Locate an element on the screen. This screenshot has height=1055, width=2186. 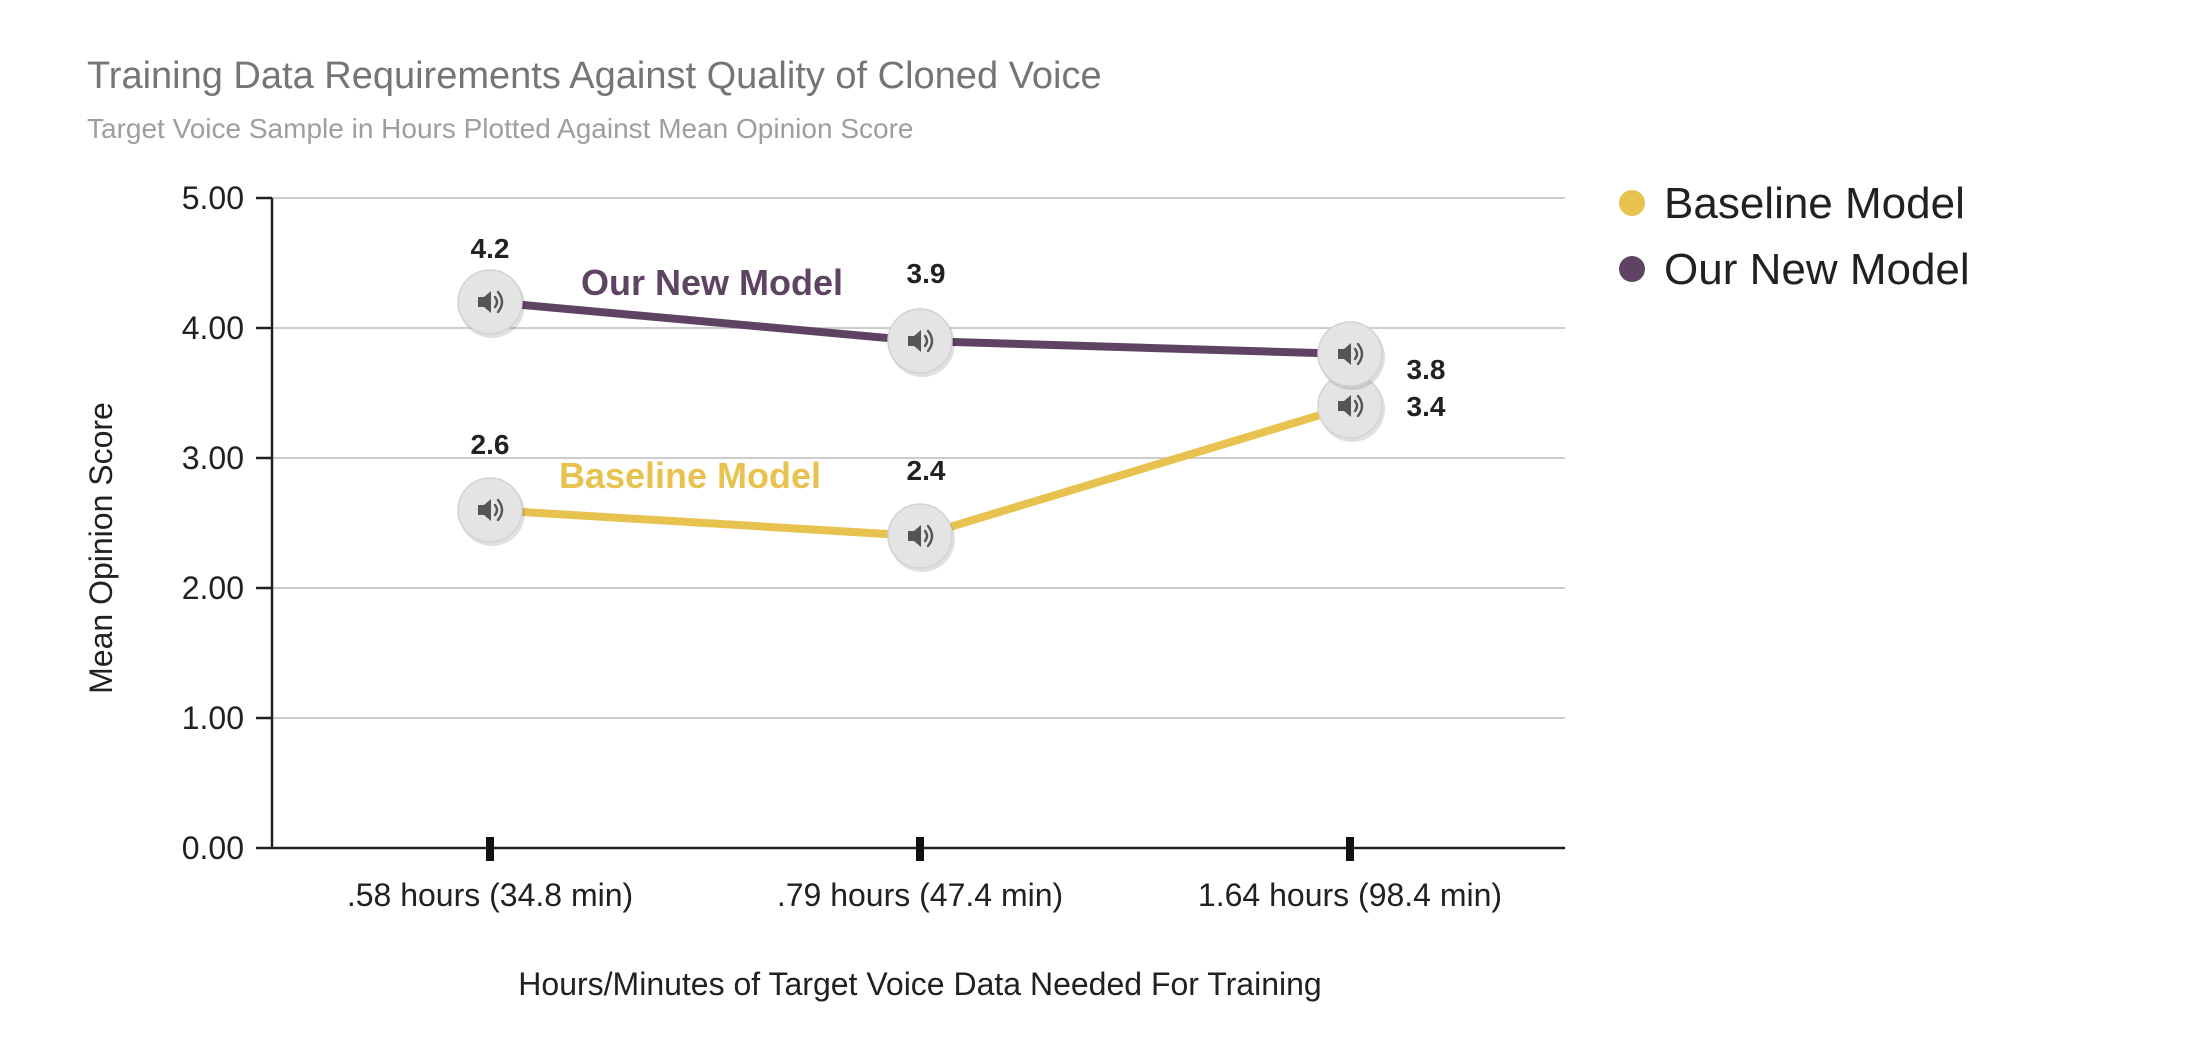
series-inline-label: Our New Model is located at coordinates (712, 282).